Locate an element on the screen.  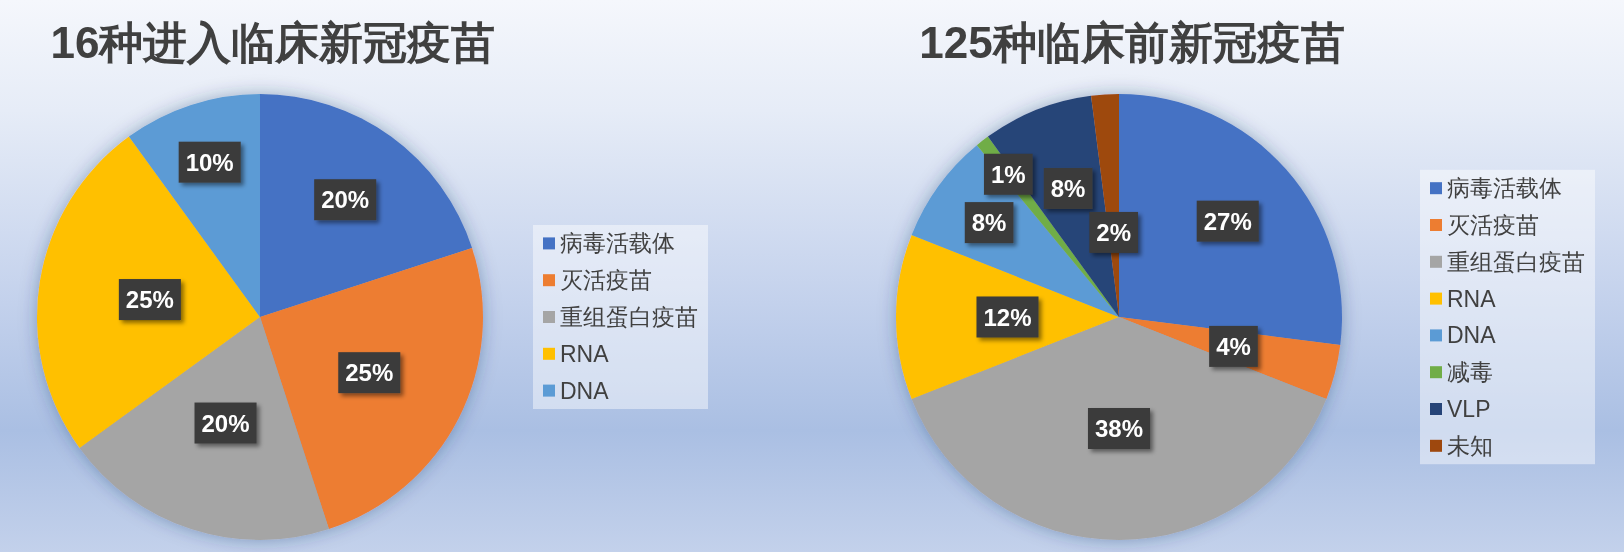
data-label: 10% is located at coordinates (209, 162).